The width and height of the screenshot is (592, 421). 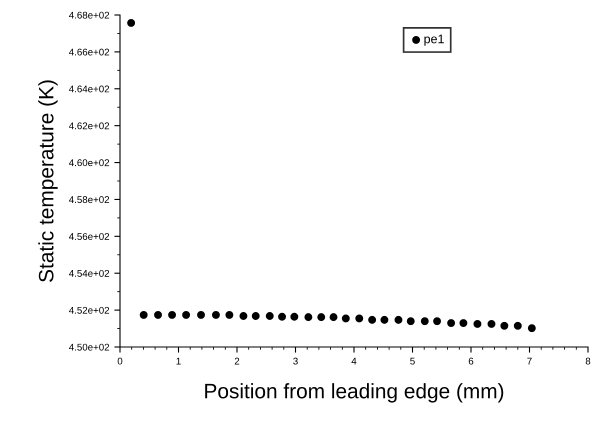 I want to click on x-axis-title: Position from leading edge (mm), so click(x=354, y=393).